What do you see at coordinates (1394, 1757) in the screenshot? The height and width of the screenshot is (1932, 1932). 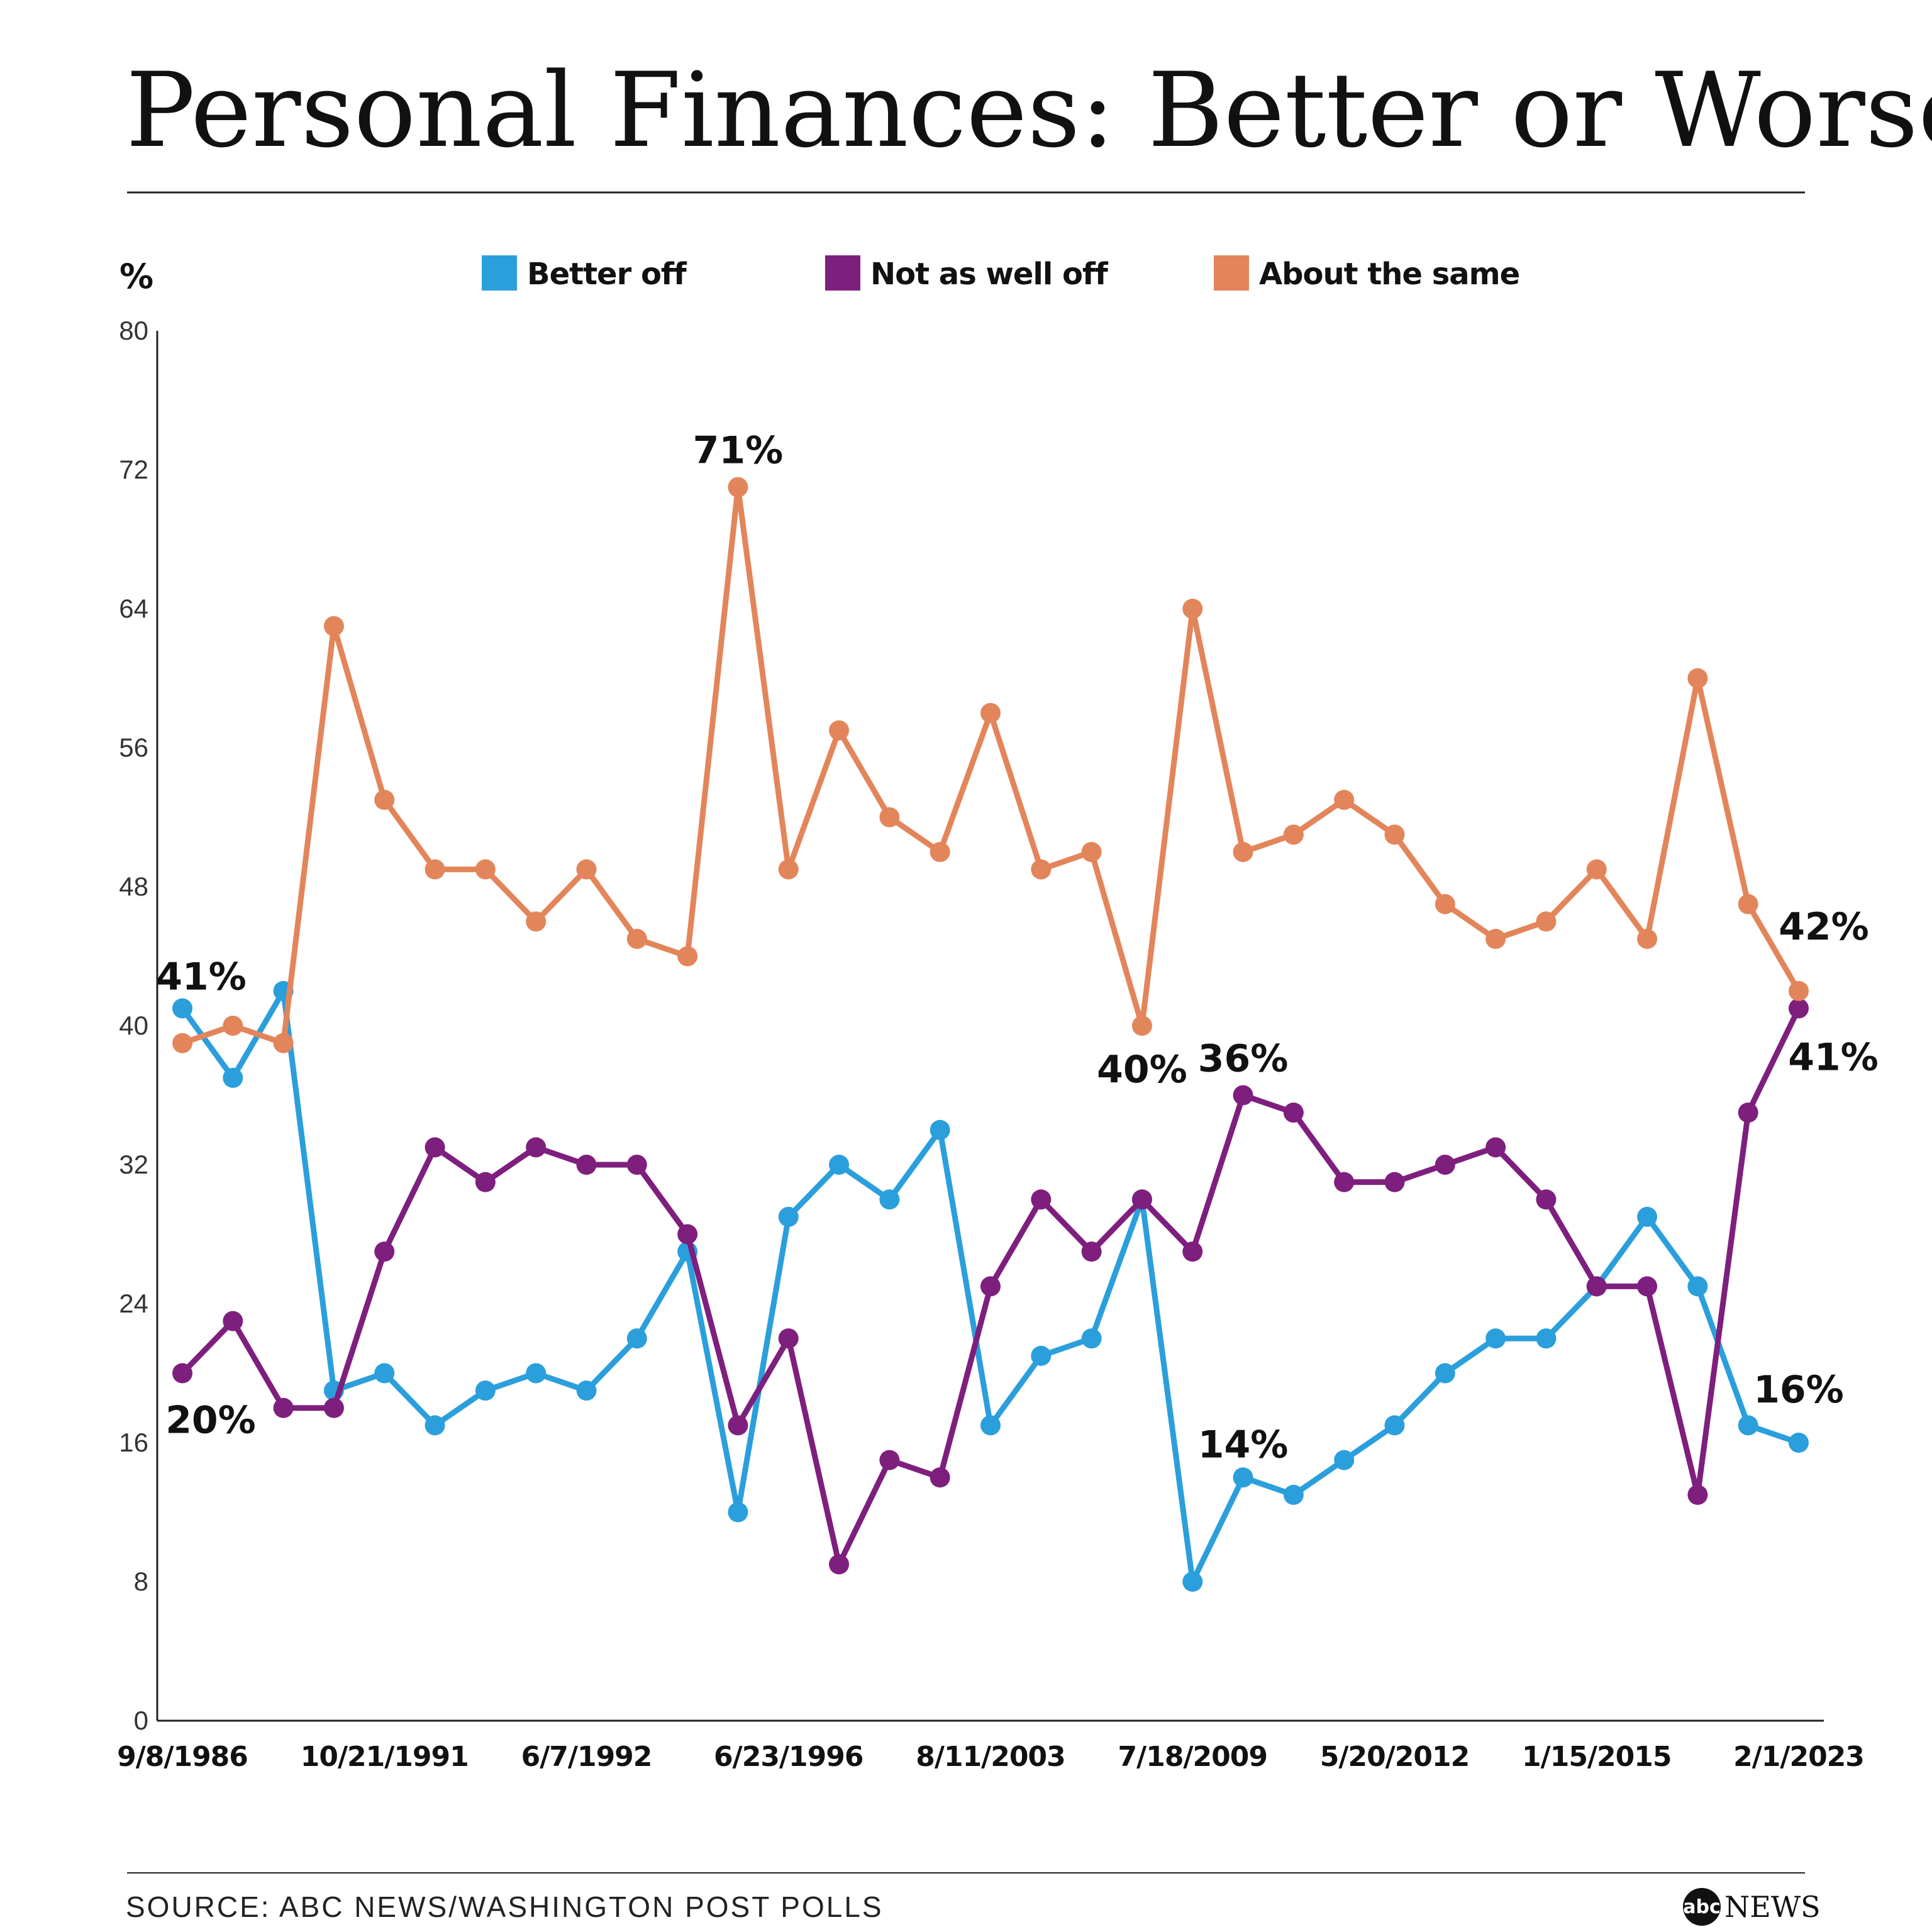 I see `x-tick-label: 5/20/2012` at bounding box center [1394, 1757].